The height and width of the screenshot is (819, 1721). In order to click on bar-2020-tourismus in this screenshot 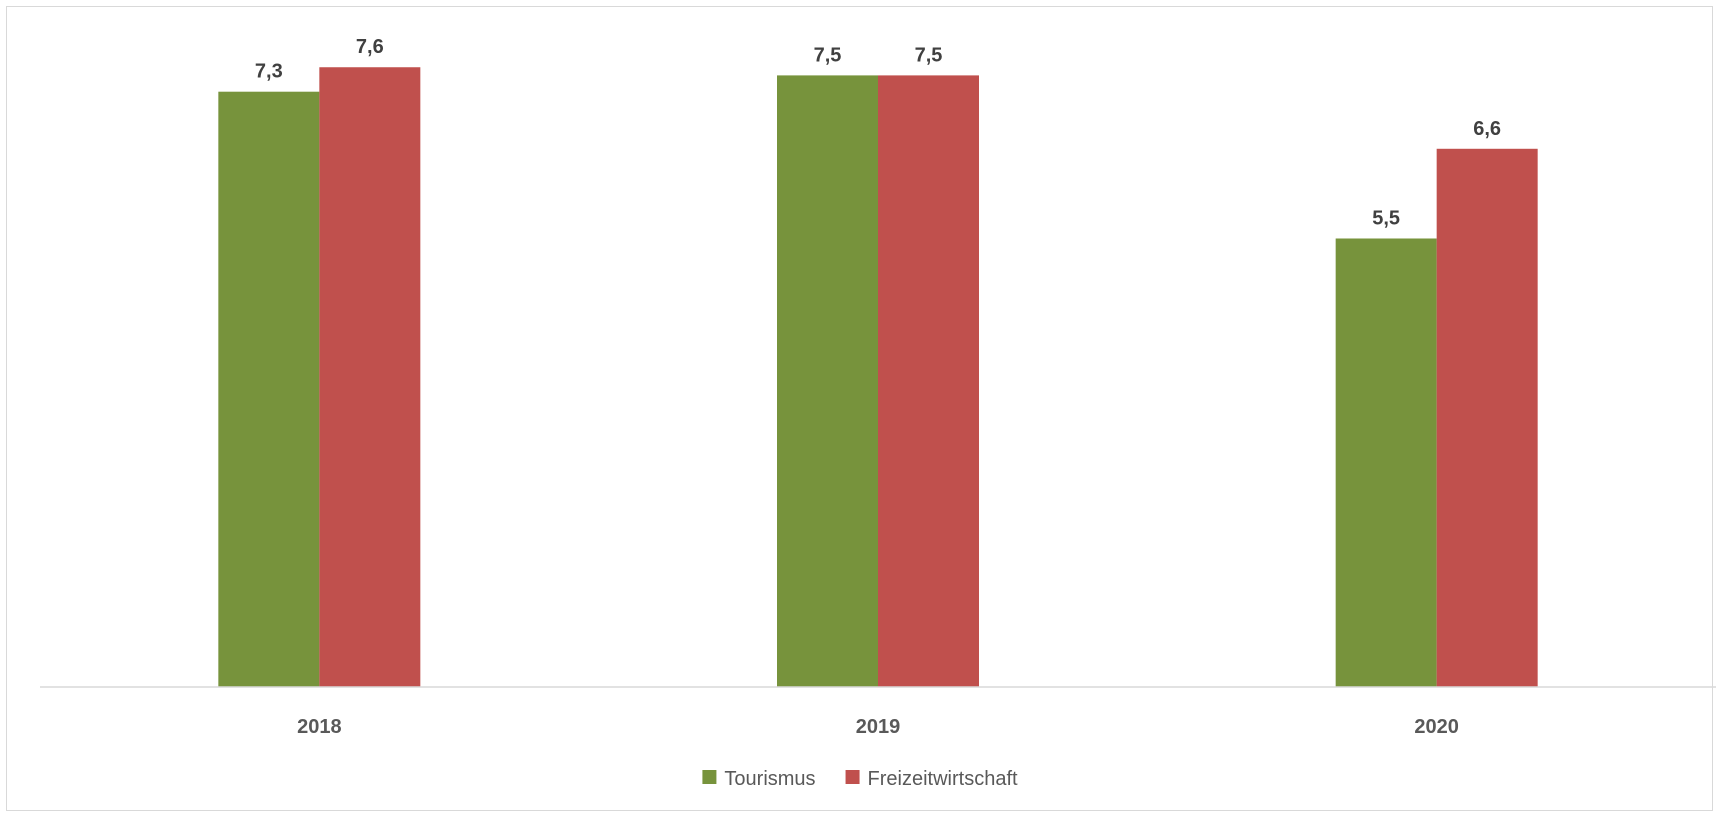, I will do `click(1386, 462)`.